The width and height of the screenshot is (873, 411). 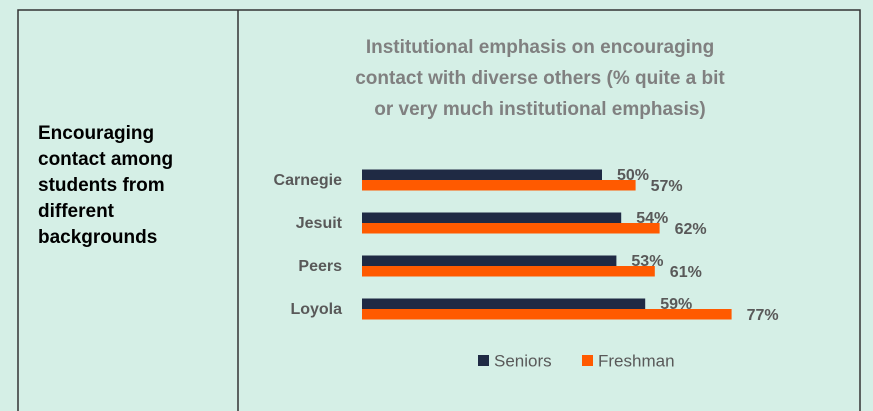 What do you see at coordinates (96, 133) in the screenshot?
I see `side-label: Encouraging` at bounding box center [96, 133].